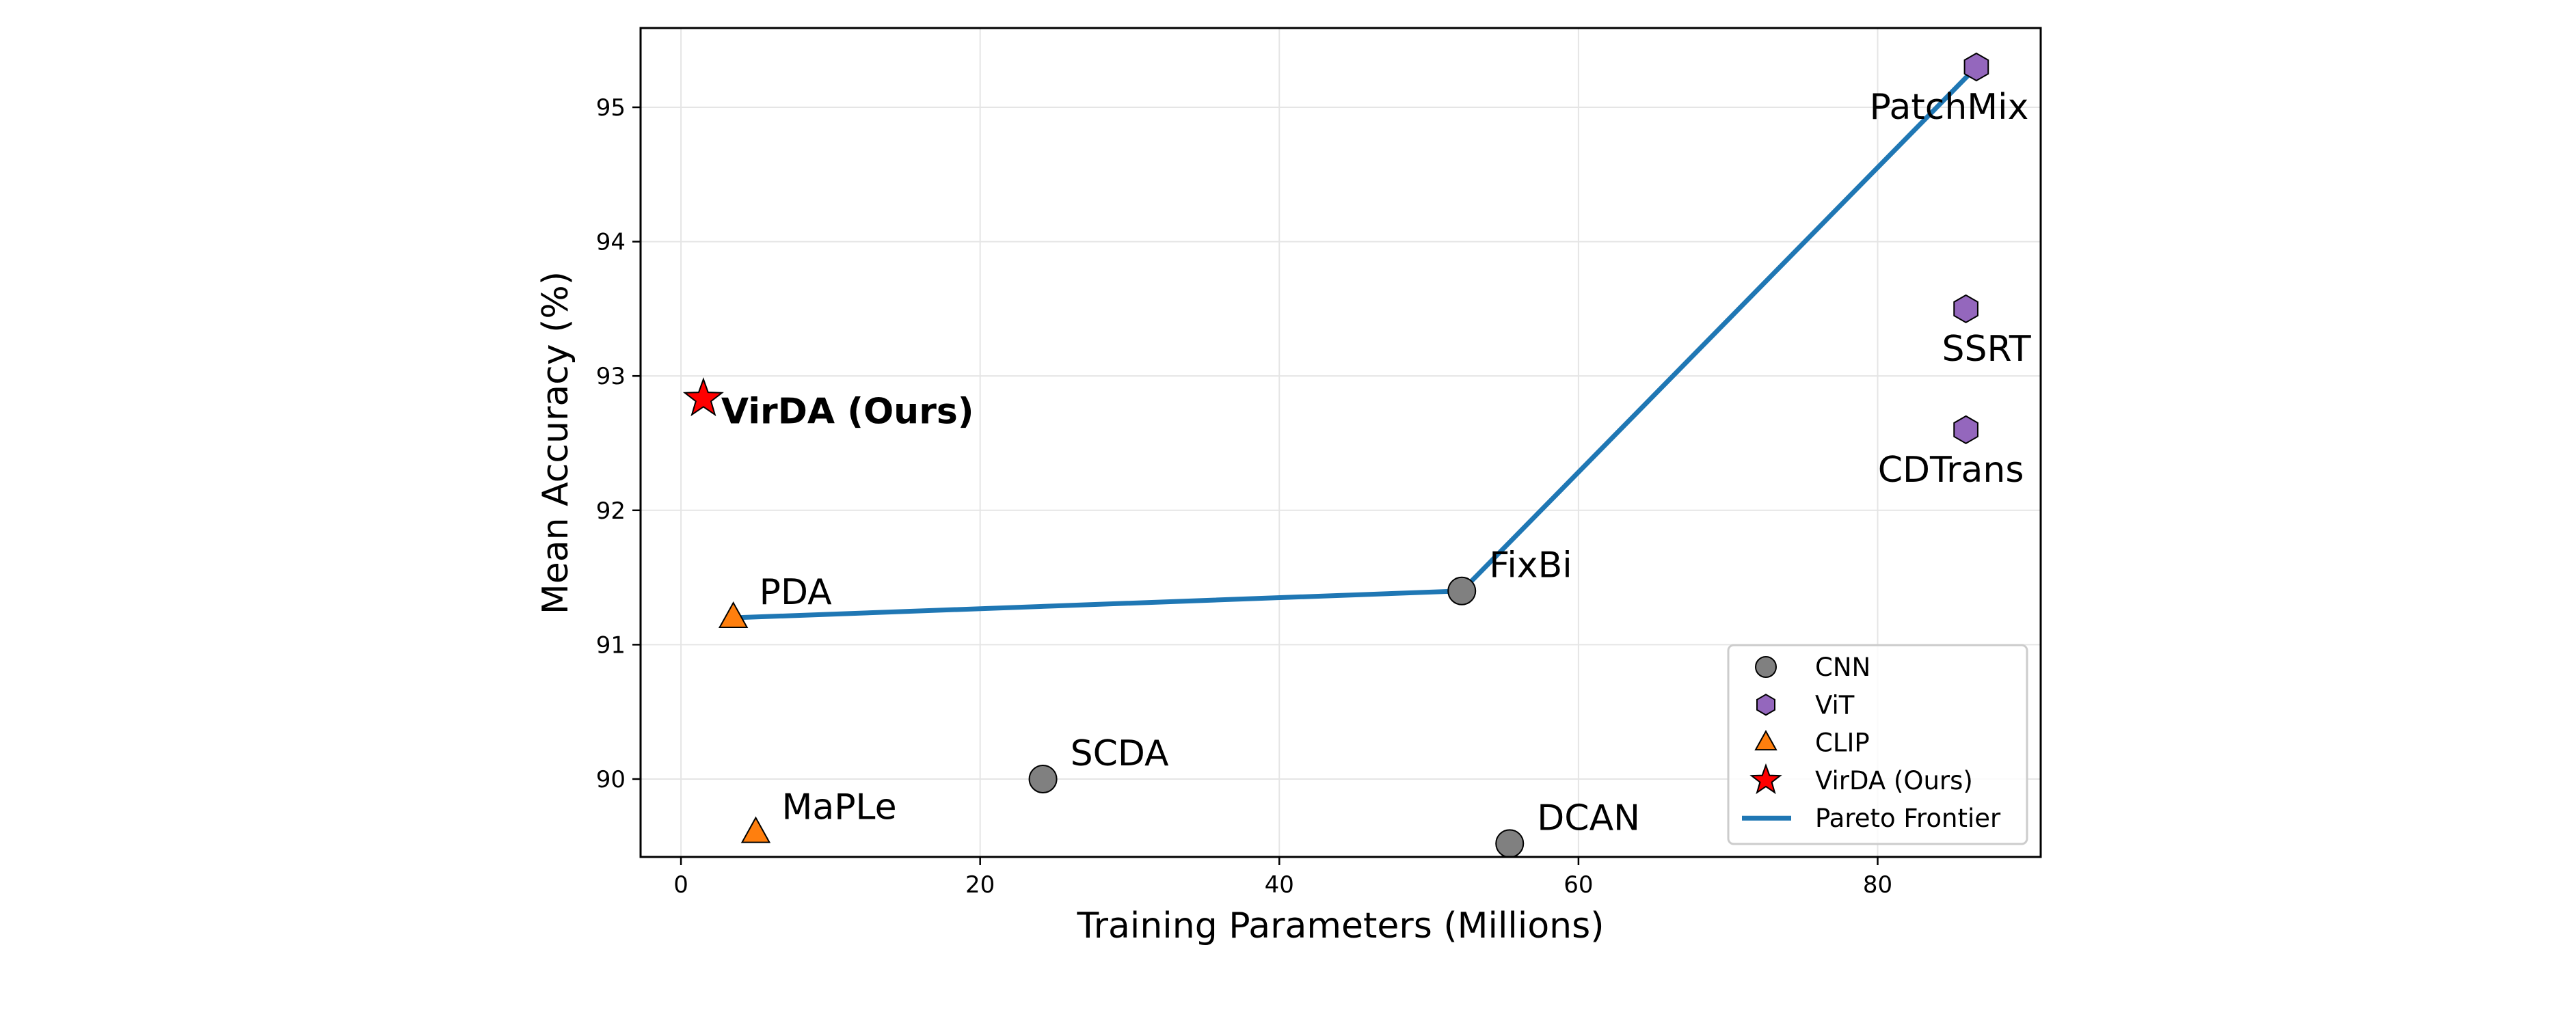 Image resolution: width=2576 pixels, height=1036 pixels. What do you see at coordinates (680, 885) in the screenshot?
I see `x-tick-label: 0` at bounding box center [680, 885].